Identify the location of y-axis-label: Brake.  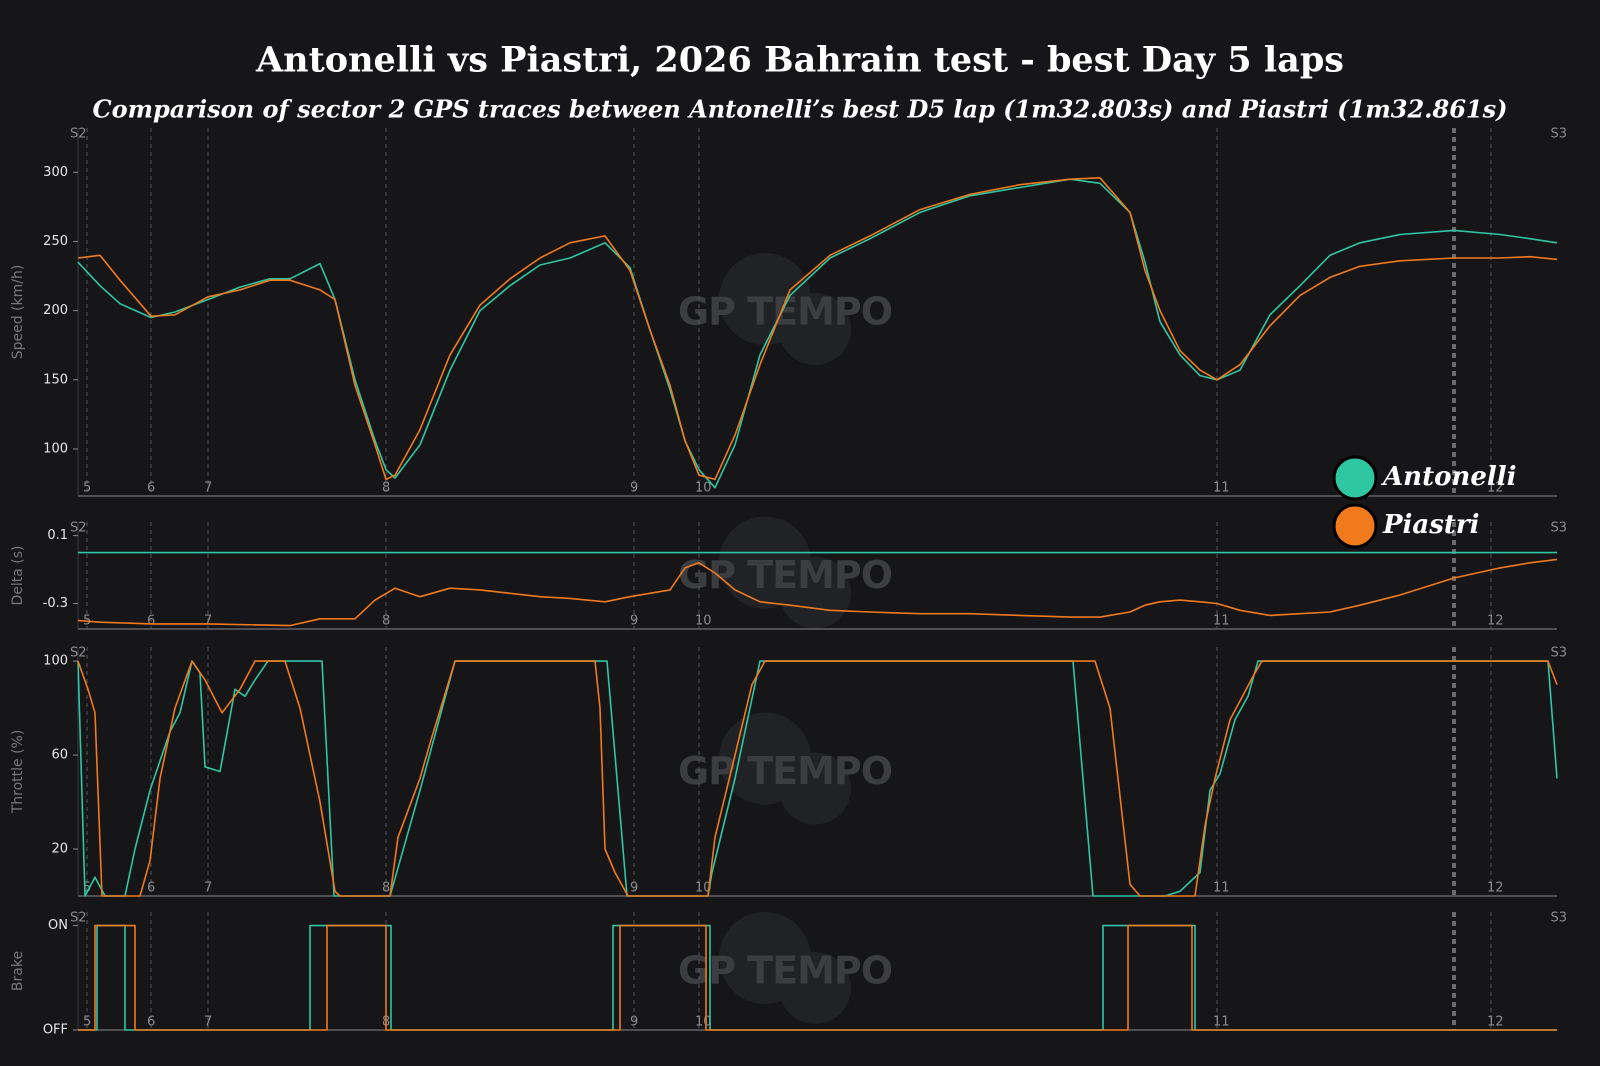
(18, 971).